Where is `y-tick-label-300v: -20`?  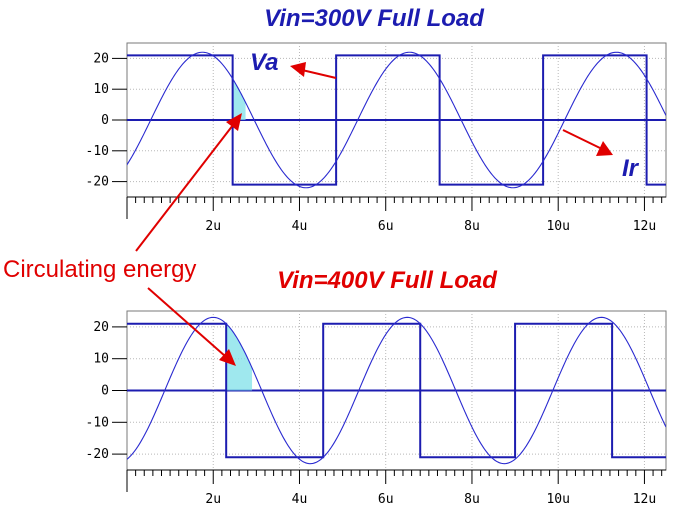 y-tick-label-300v: -20 is located at coordinates (97, 182).